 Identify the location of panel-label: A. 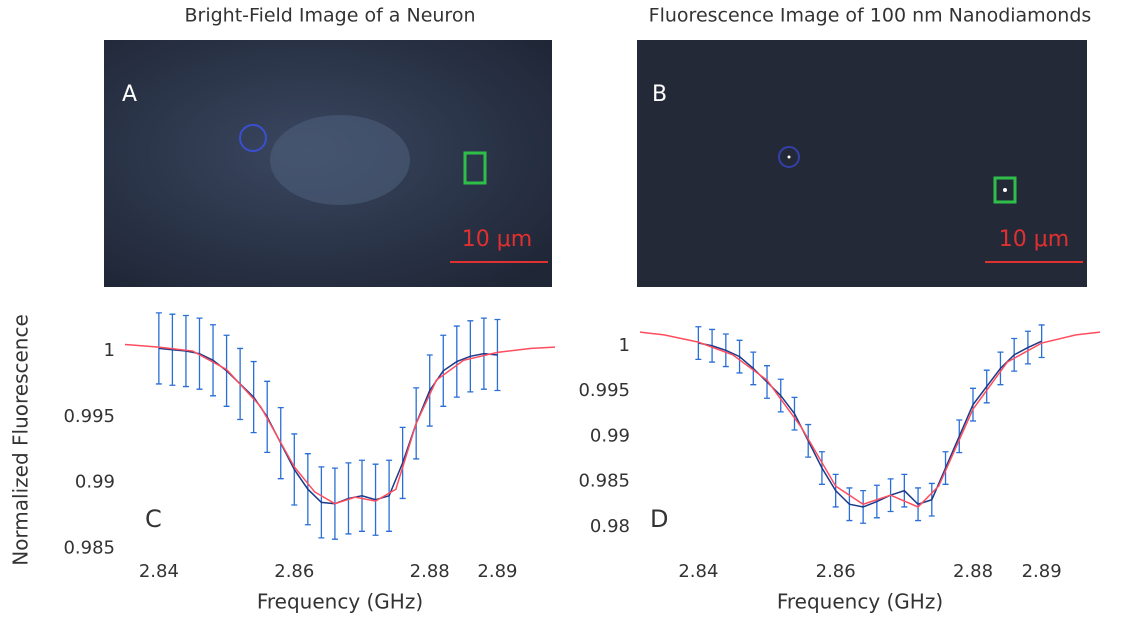
(129, 94).